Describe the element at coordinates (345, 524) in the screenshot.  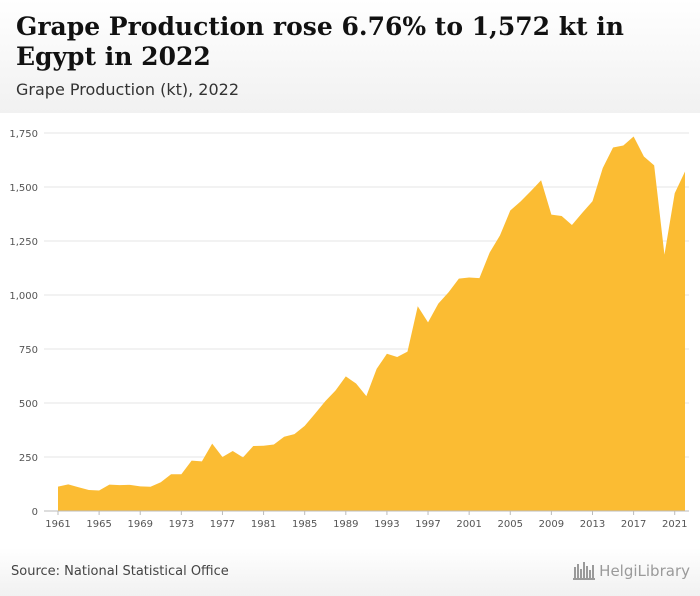
I see `x-tick-label: 1989` at that location.